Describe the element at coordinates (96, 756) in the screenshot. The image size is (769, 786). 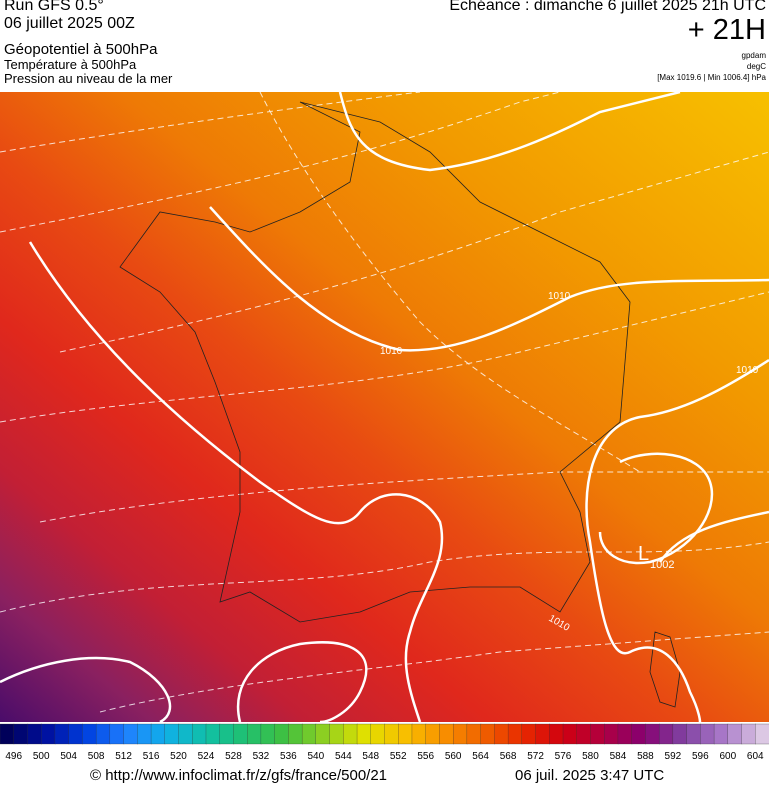
I see `colorbar-label: 508` at that location.